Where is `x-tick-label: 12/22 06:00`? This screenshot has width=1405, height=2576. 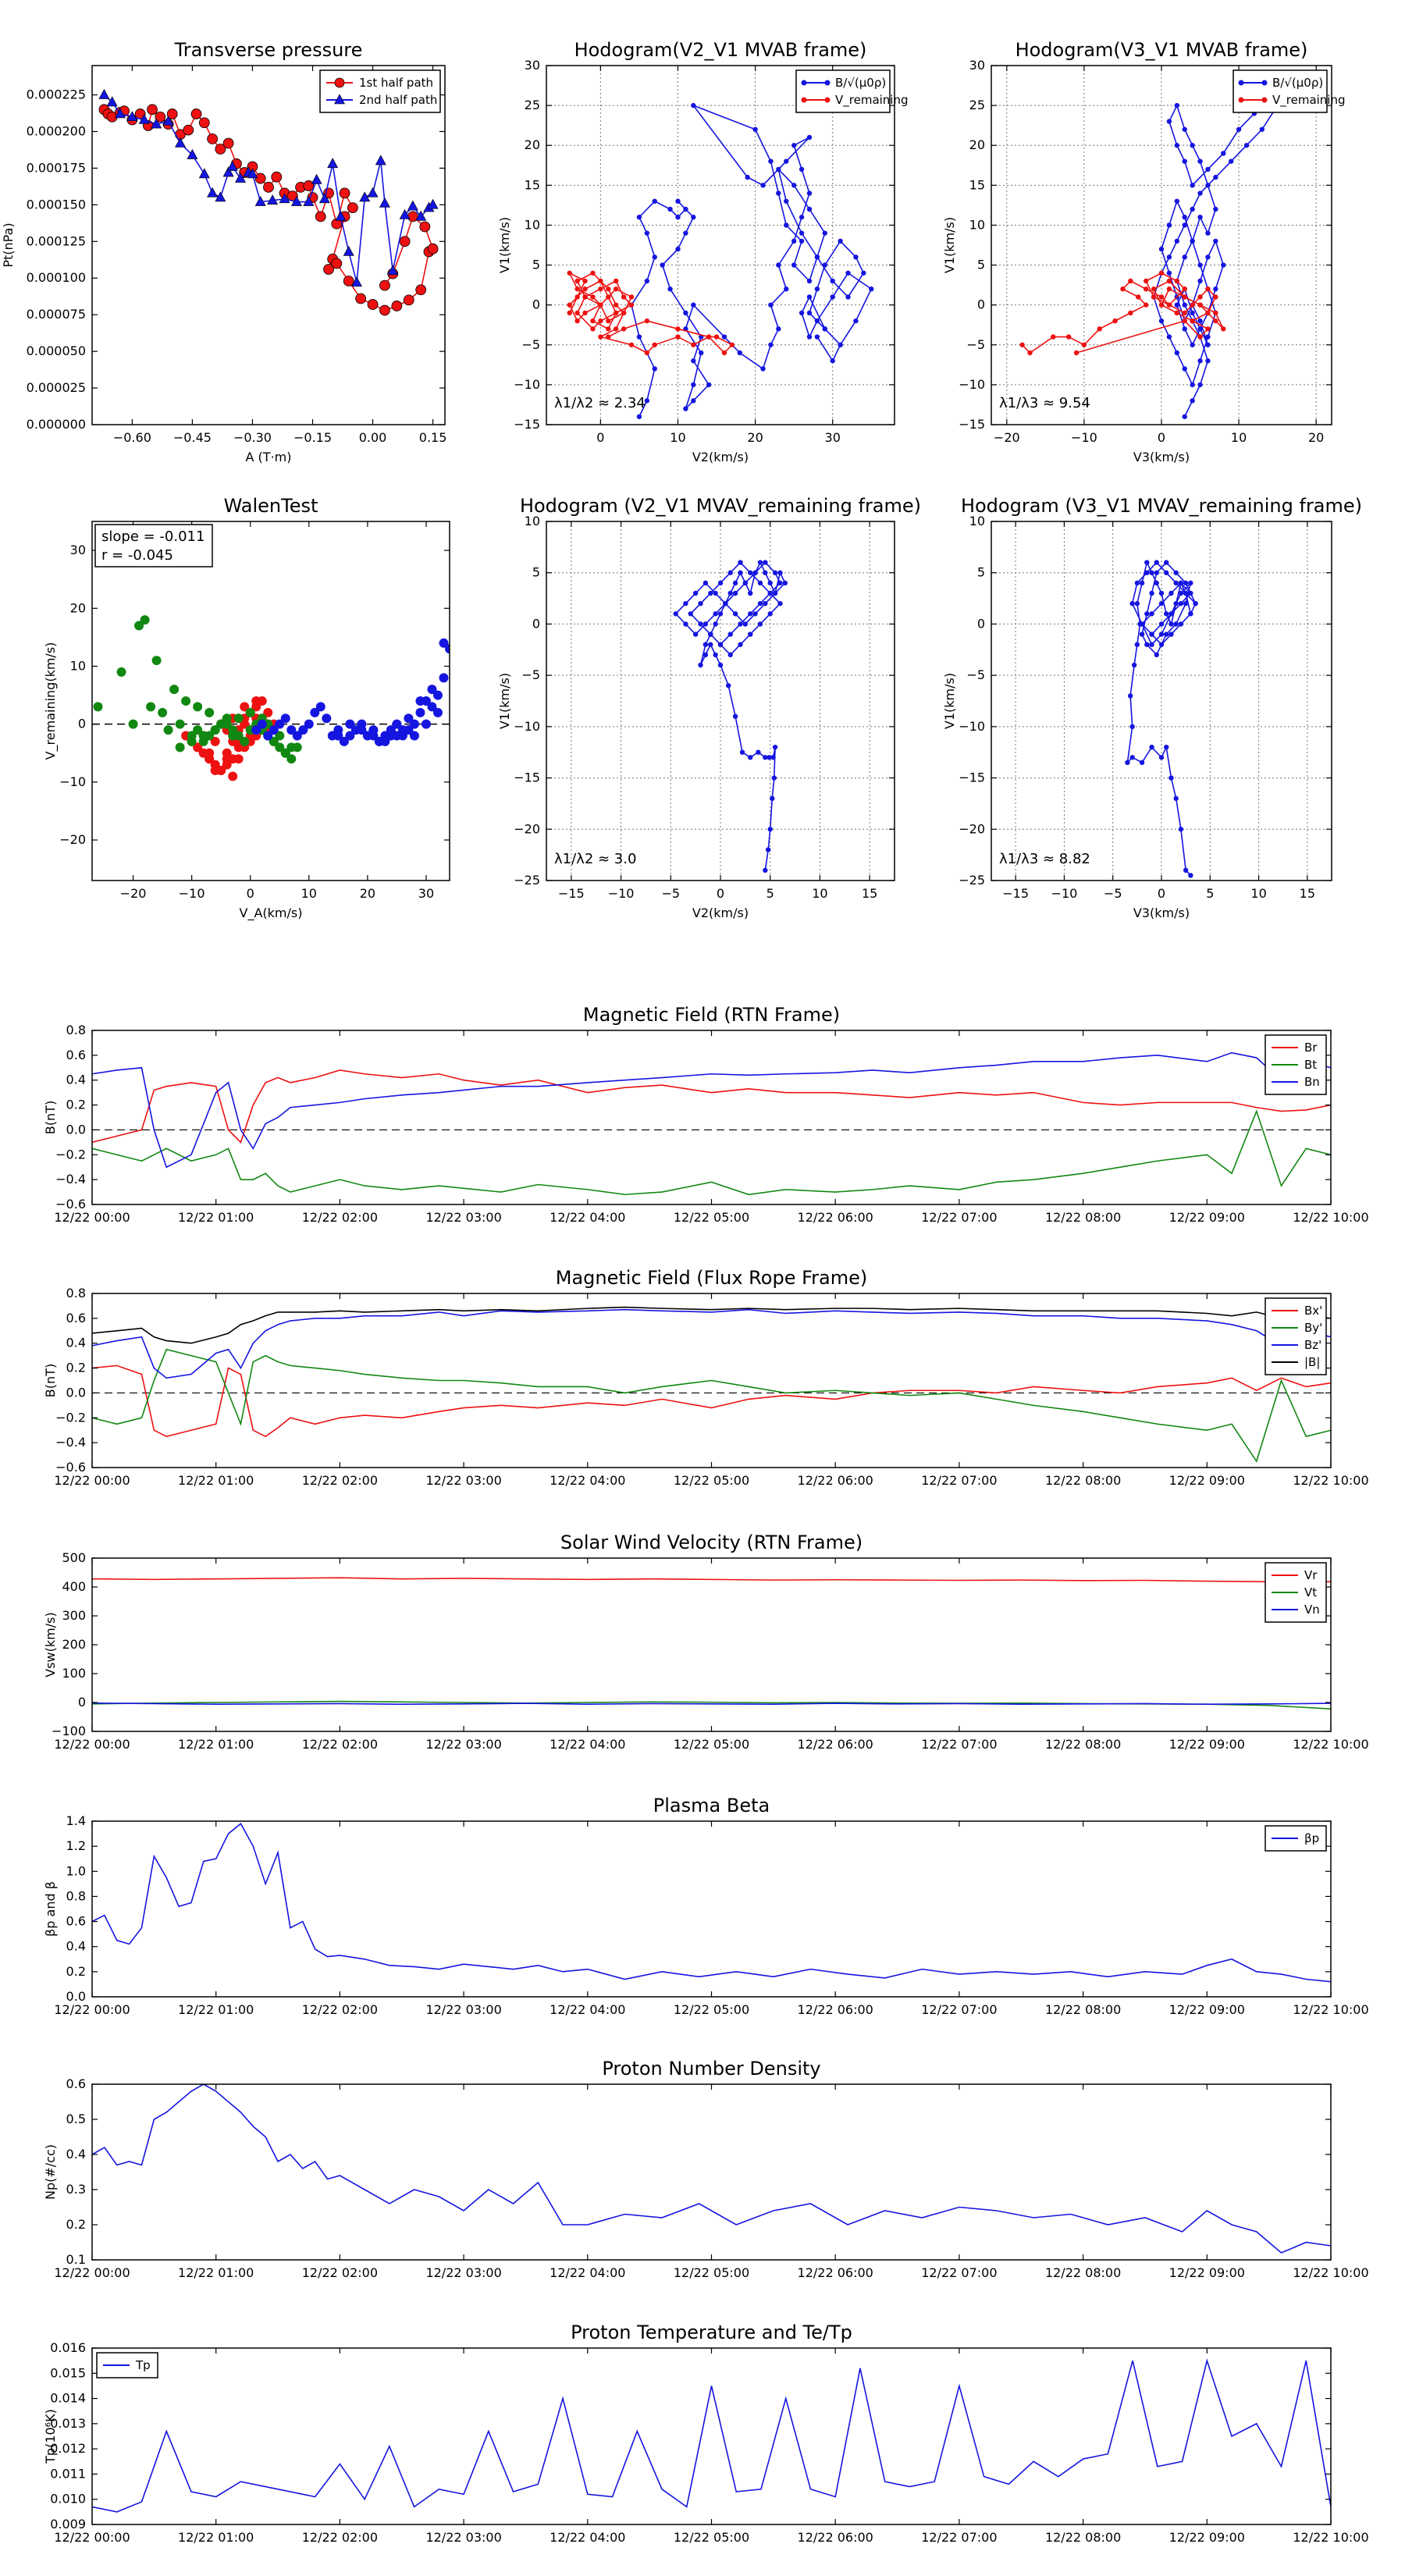
x-tick-label: 12/22 06:00 is located at coordinates (835, 2009).